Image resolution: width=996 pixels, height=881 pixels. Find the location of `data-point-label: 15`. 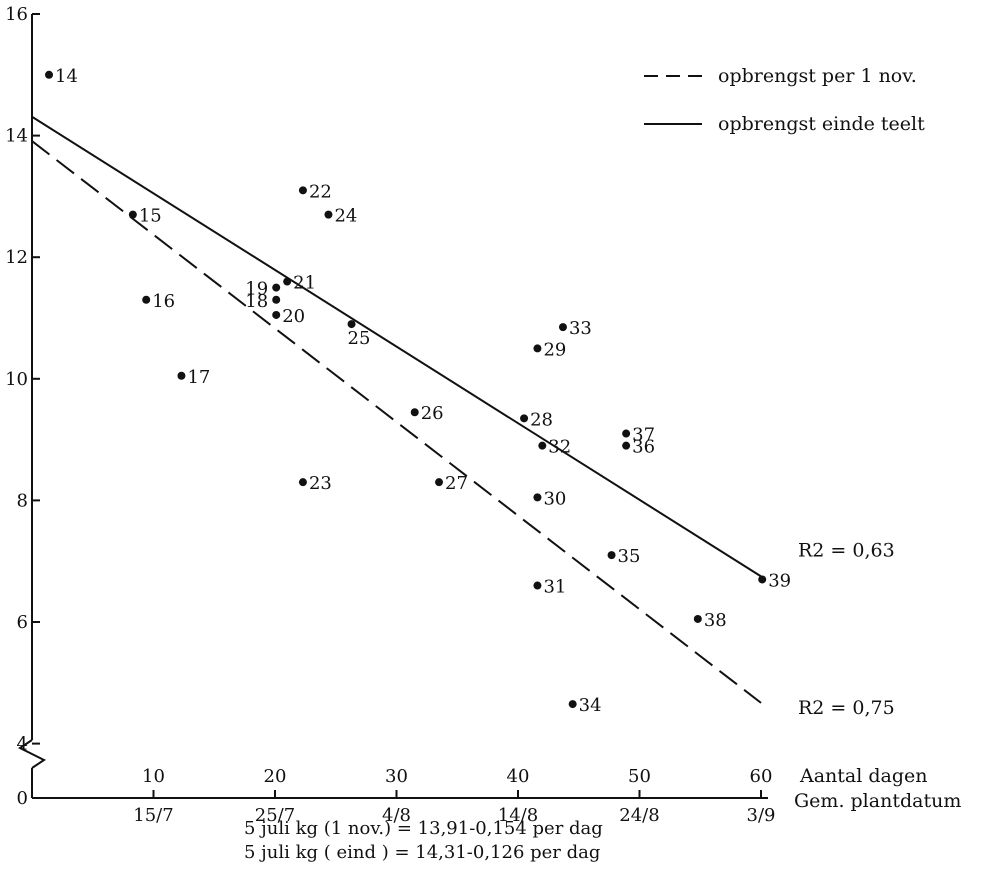

data-point-label: 15 is located at coordinates (150, 216).